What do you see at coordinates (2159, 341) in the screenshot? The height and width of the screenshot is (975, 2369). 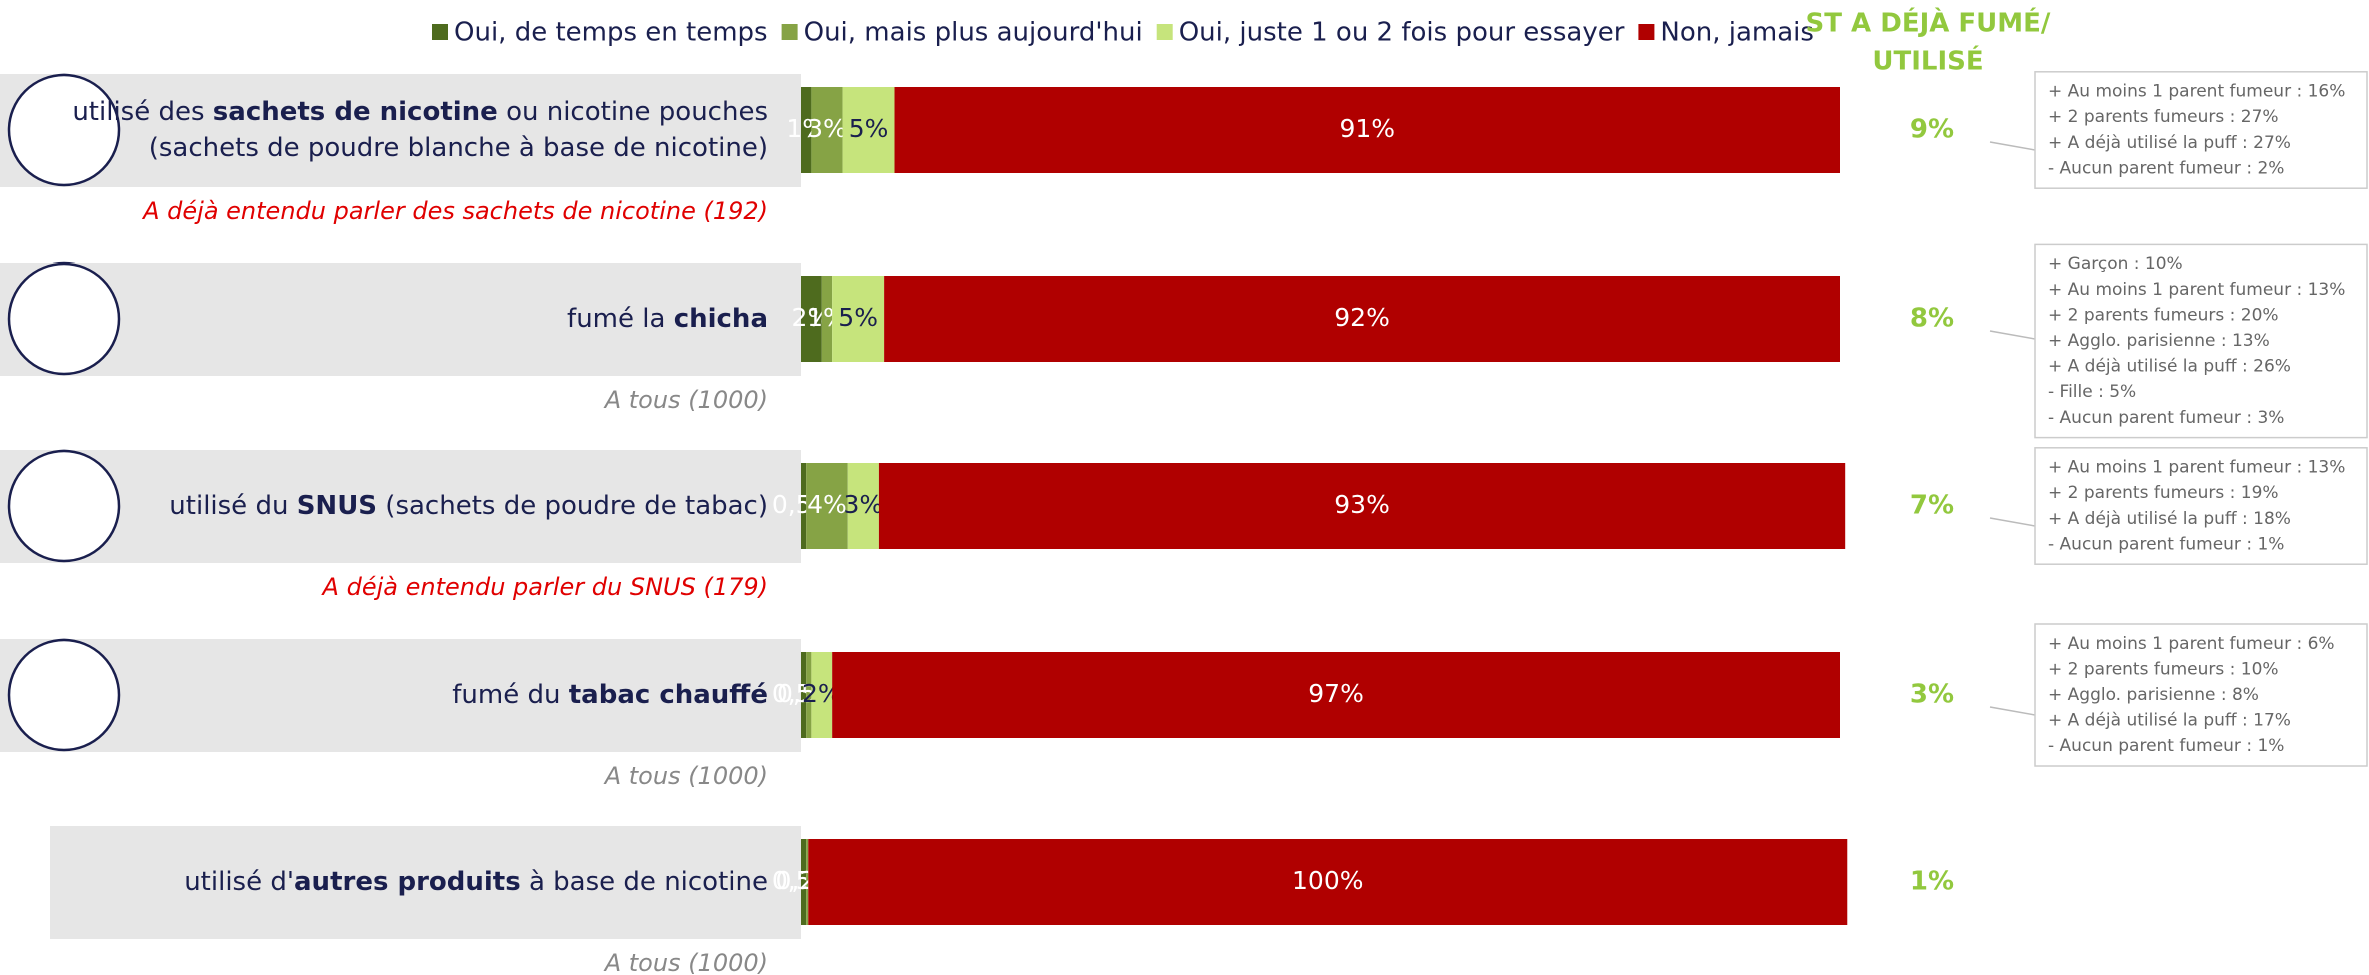 I see `annotation-line: + Agglo. parisienne : 13%` at bounding box center [2159, 341].